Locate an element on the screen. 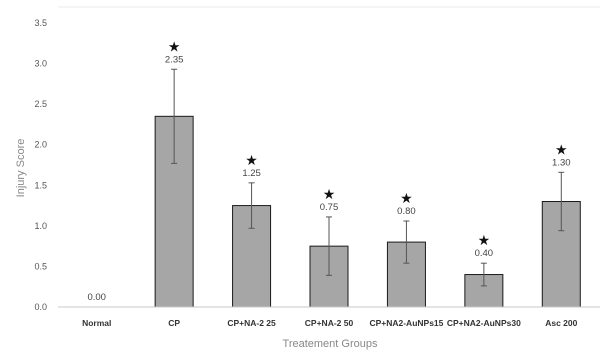 Image resolution: width=608 pixels, height=359 pixels. data-label: 0.00 is located at coordinates (96, 297).